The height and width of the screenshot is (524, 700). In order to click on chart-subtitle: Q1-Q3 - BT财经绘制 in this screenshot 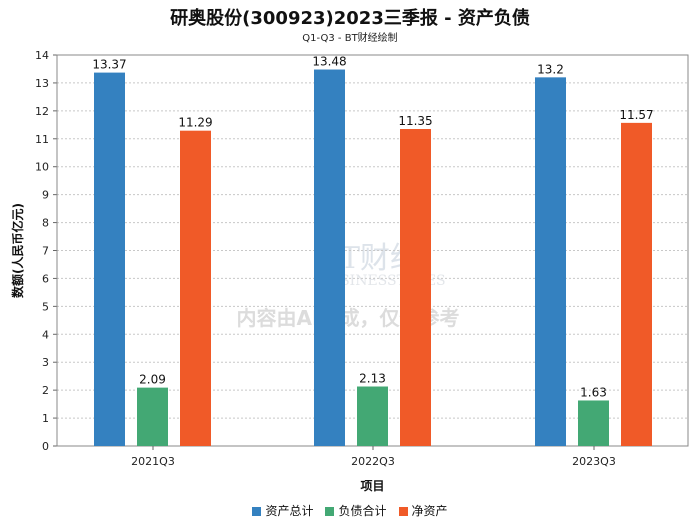, I will do `click(350, 38)`.